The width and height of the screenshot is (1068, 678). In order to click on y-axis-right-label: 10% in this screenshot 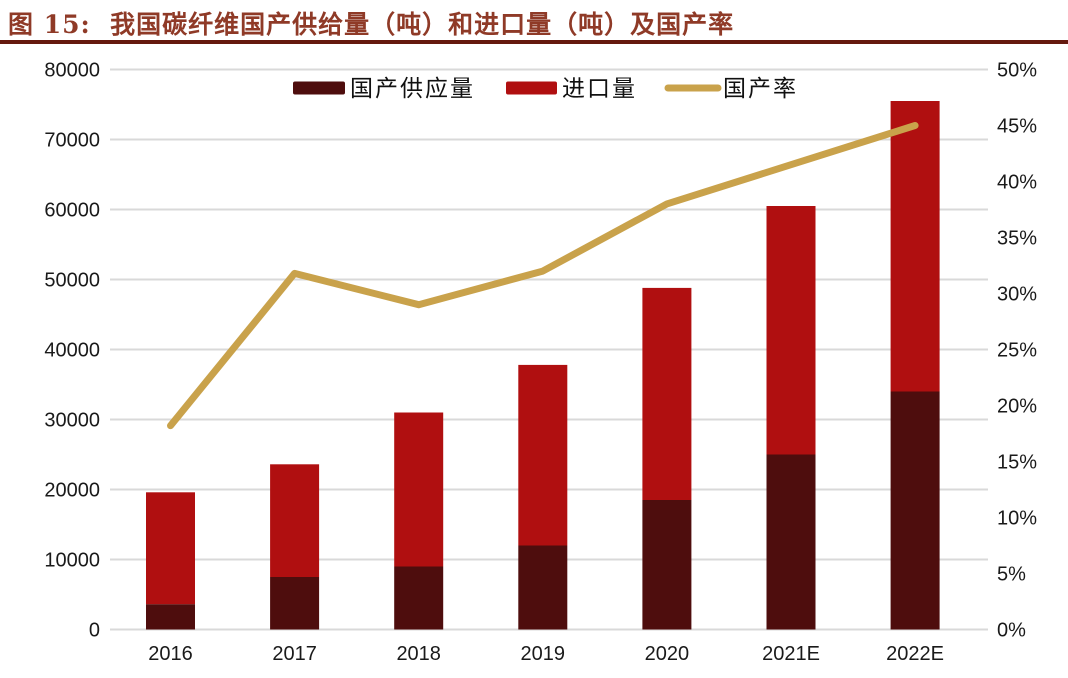, I will do `click(1017, 519)`.